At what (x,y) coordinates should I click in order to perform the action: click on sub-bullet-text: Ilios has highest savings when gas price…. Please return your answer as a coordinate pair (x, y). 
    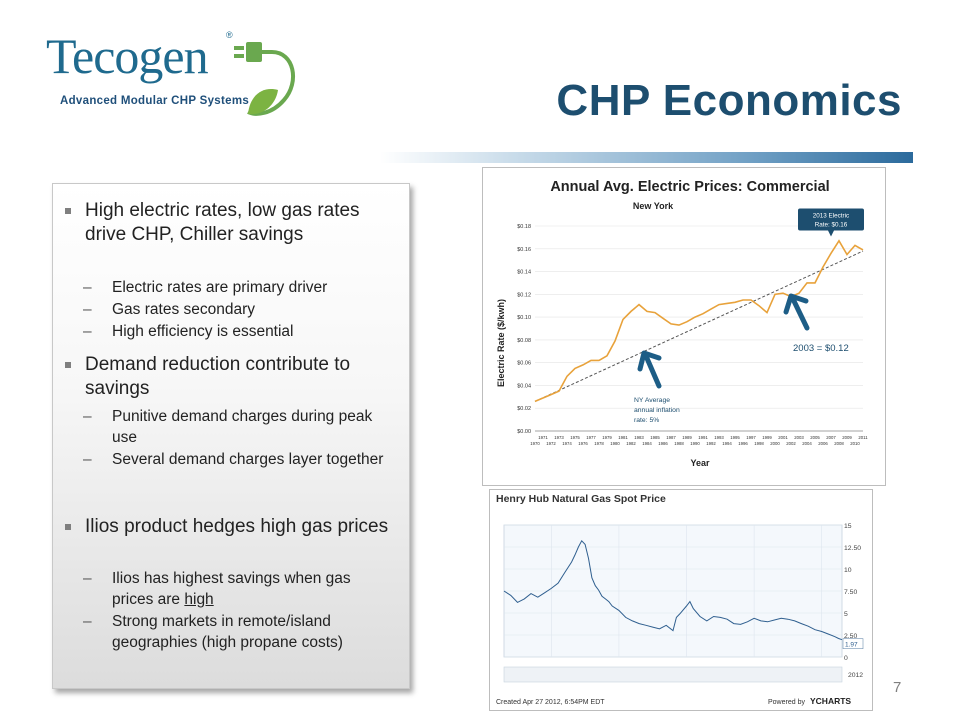
    Looking at the image, I should click on (250, 589).